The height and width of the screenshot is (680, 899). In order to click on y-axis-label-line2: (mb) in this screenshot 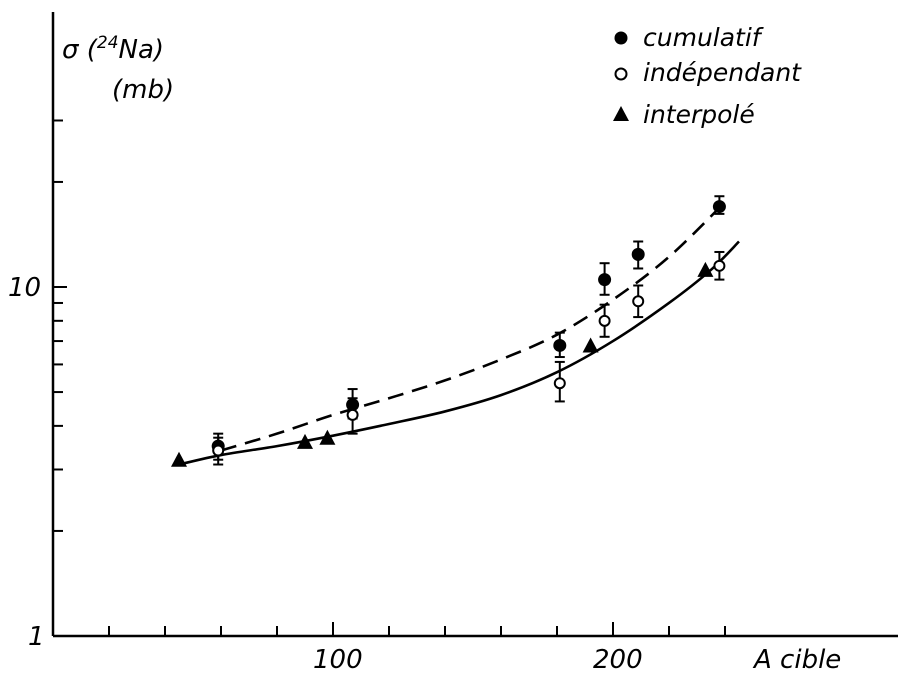, I will do `click(143, 90)`.